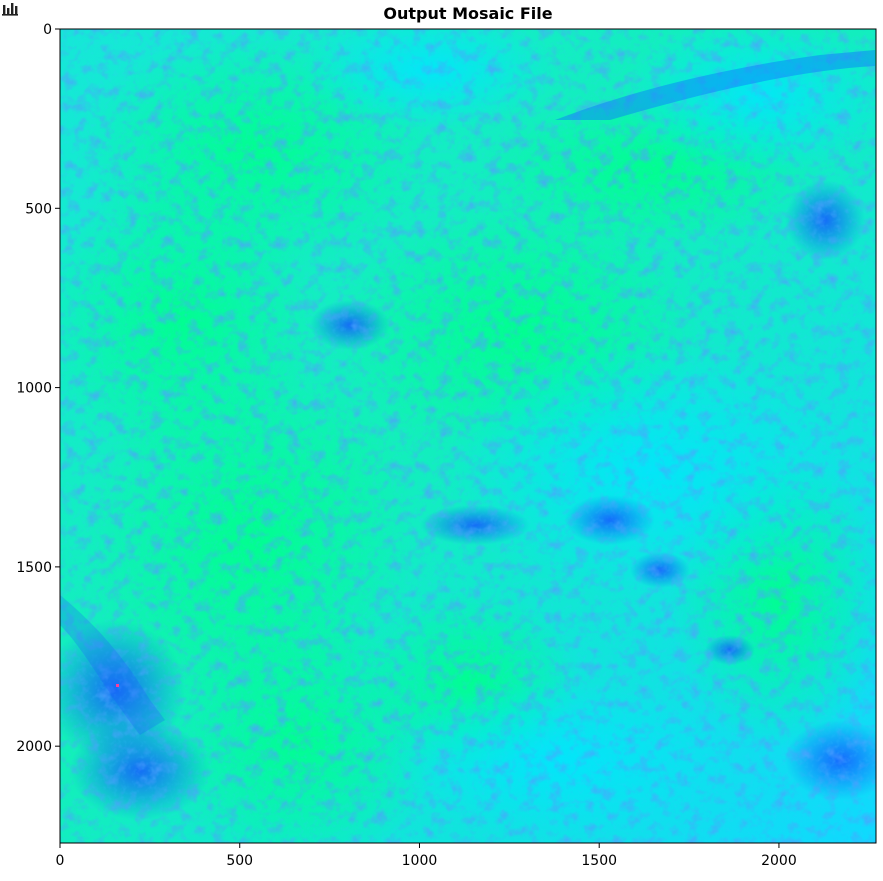 This screenshot has height=881, width=883. What do you see at coordinates (34, 568) in the screenshot?
I see `y-tick-label: 1500` at bounding box center [34, 568].